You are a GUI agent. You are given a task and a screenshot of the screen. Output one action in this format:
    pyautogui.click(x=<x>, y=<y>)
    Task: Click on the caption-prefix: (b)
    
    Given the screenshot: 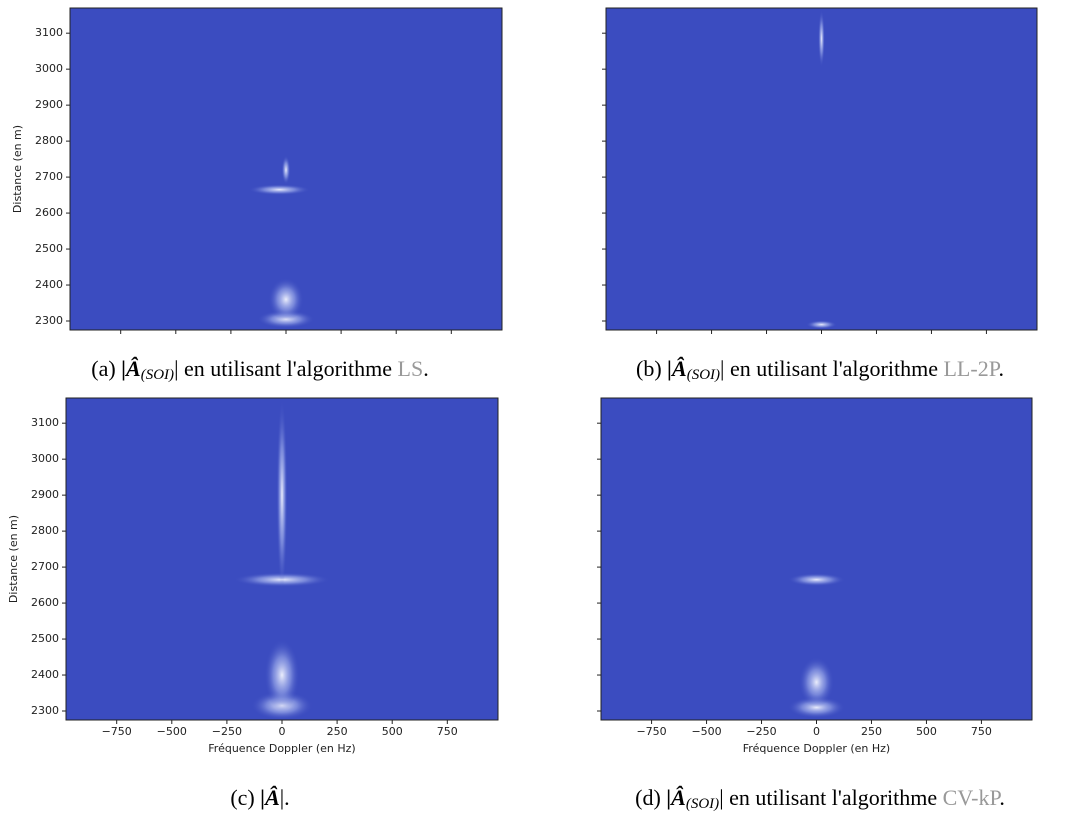 What is the action you would take?
    pyautogui.click(x=649, y=368)
    